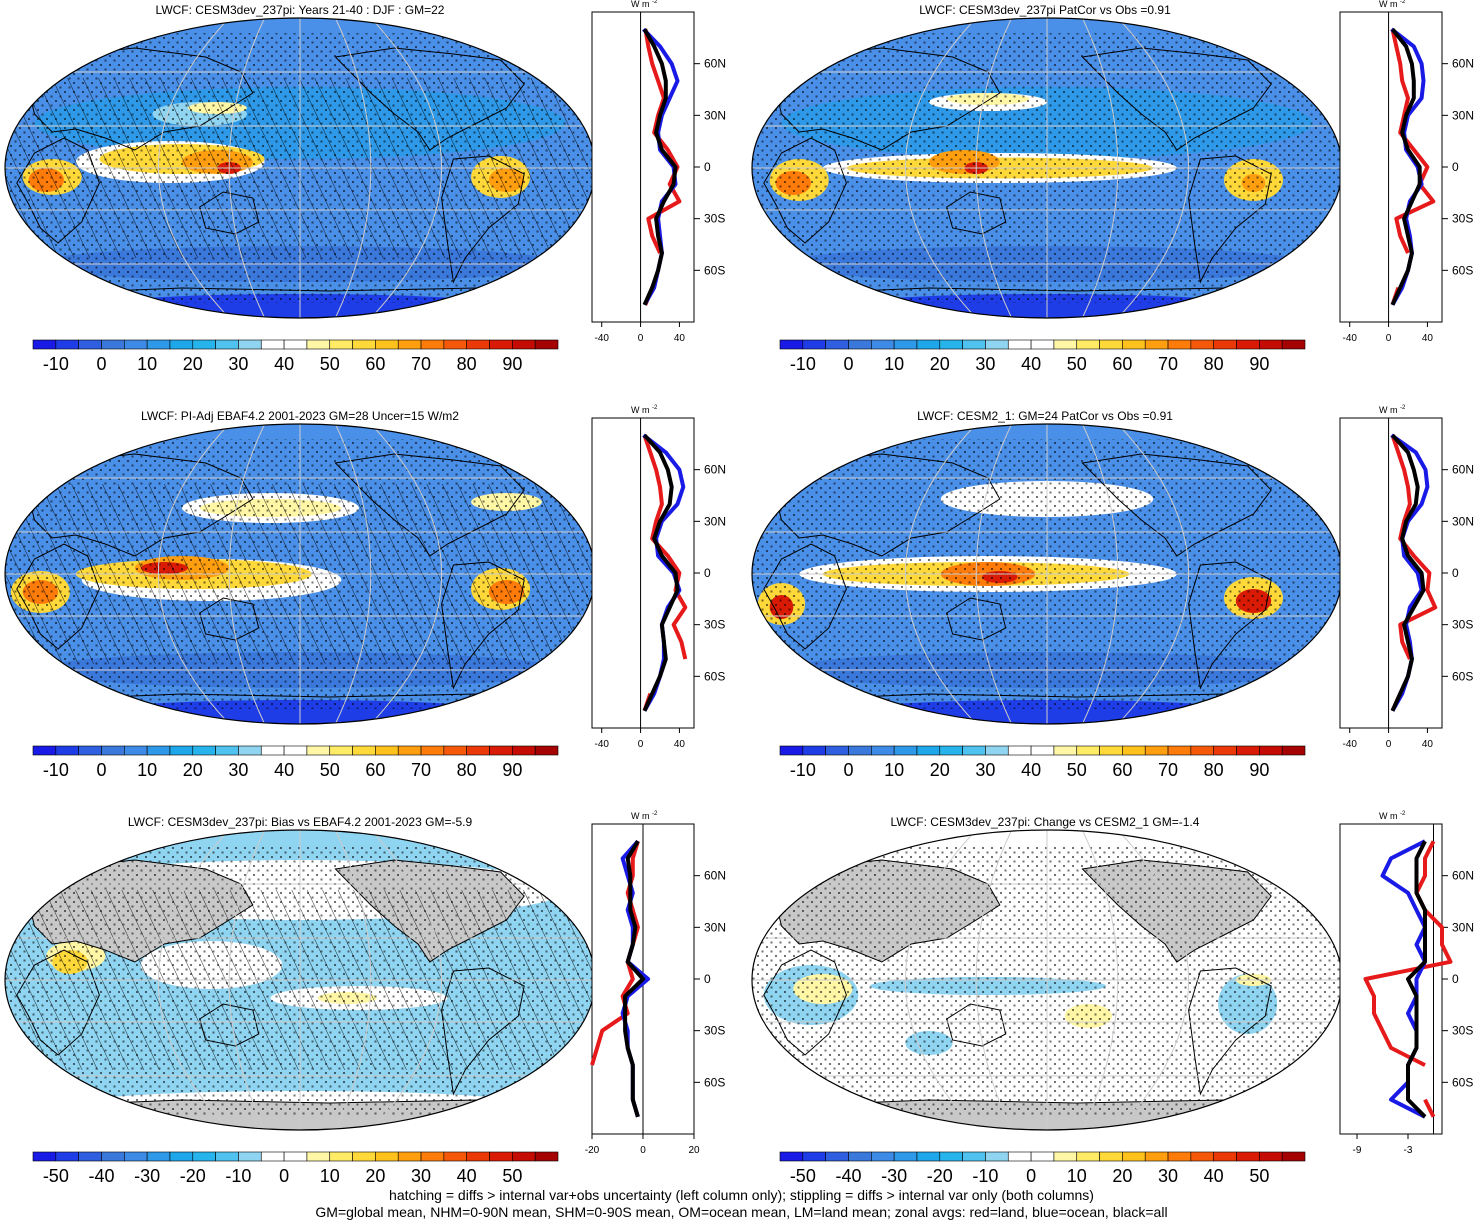  Describe the element at coordinates (694, 1150) in the screenshot. I see `zonal-x-label: 20` at that location.